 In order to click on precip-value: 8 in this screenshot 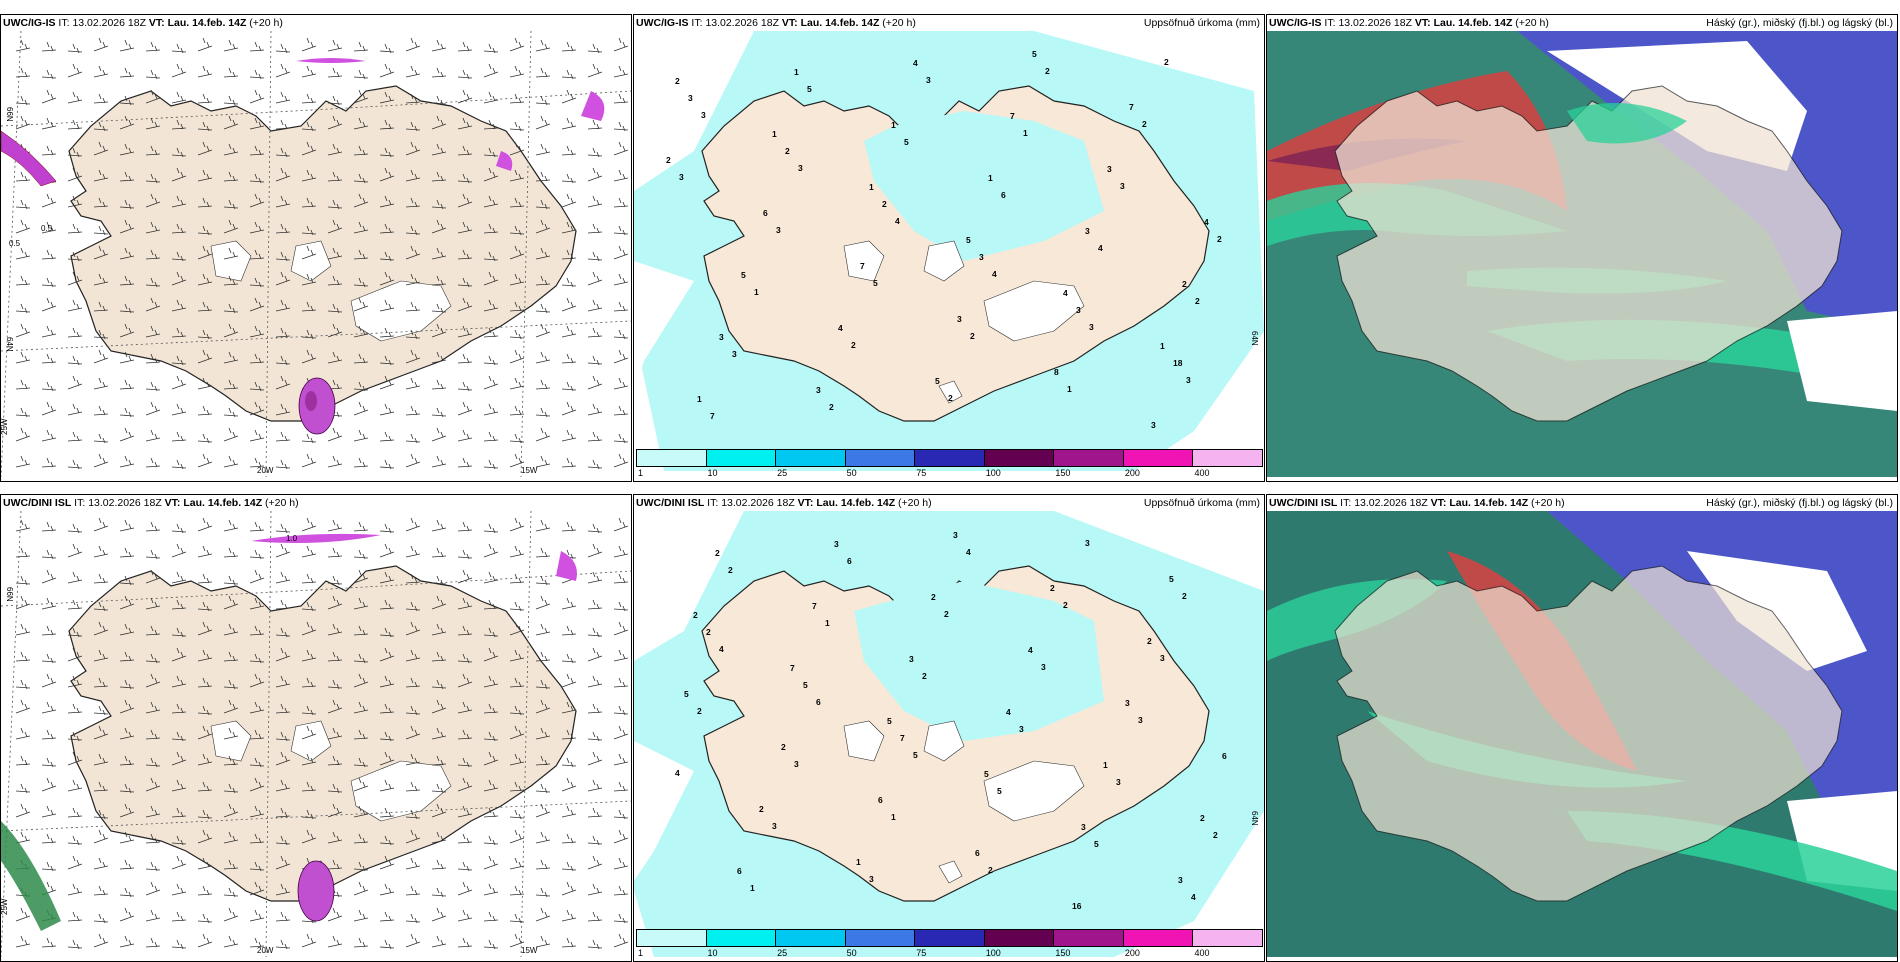, I will do `click(1056, 372)`.